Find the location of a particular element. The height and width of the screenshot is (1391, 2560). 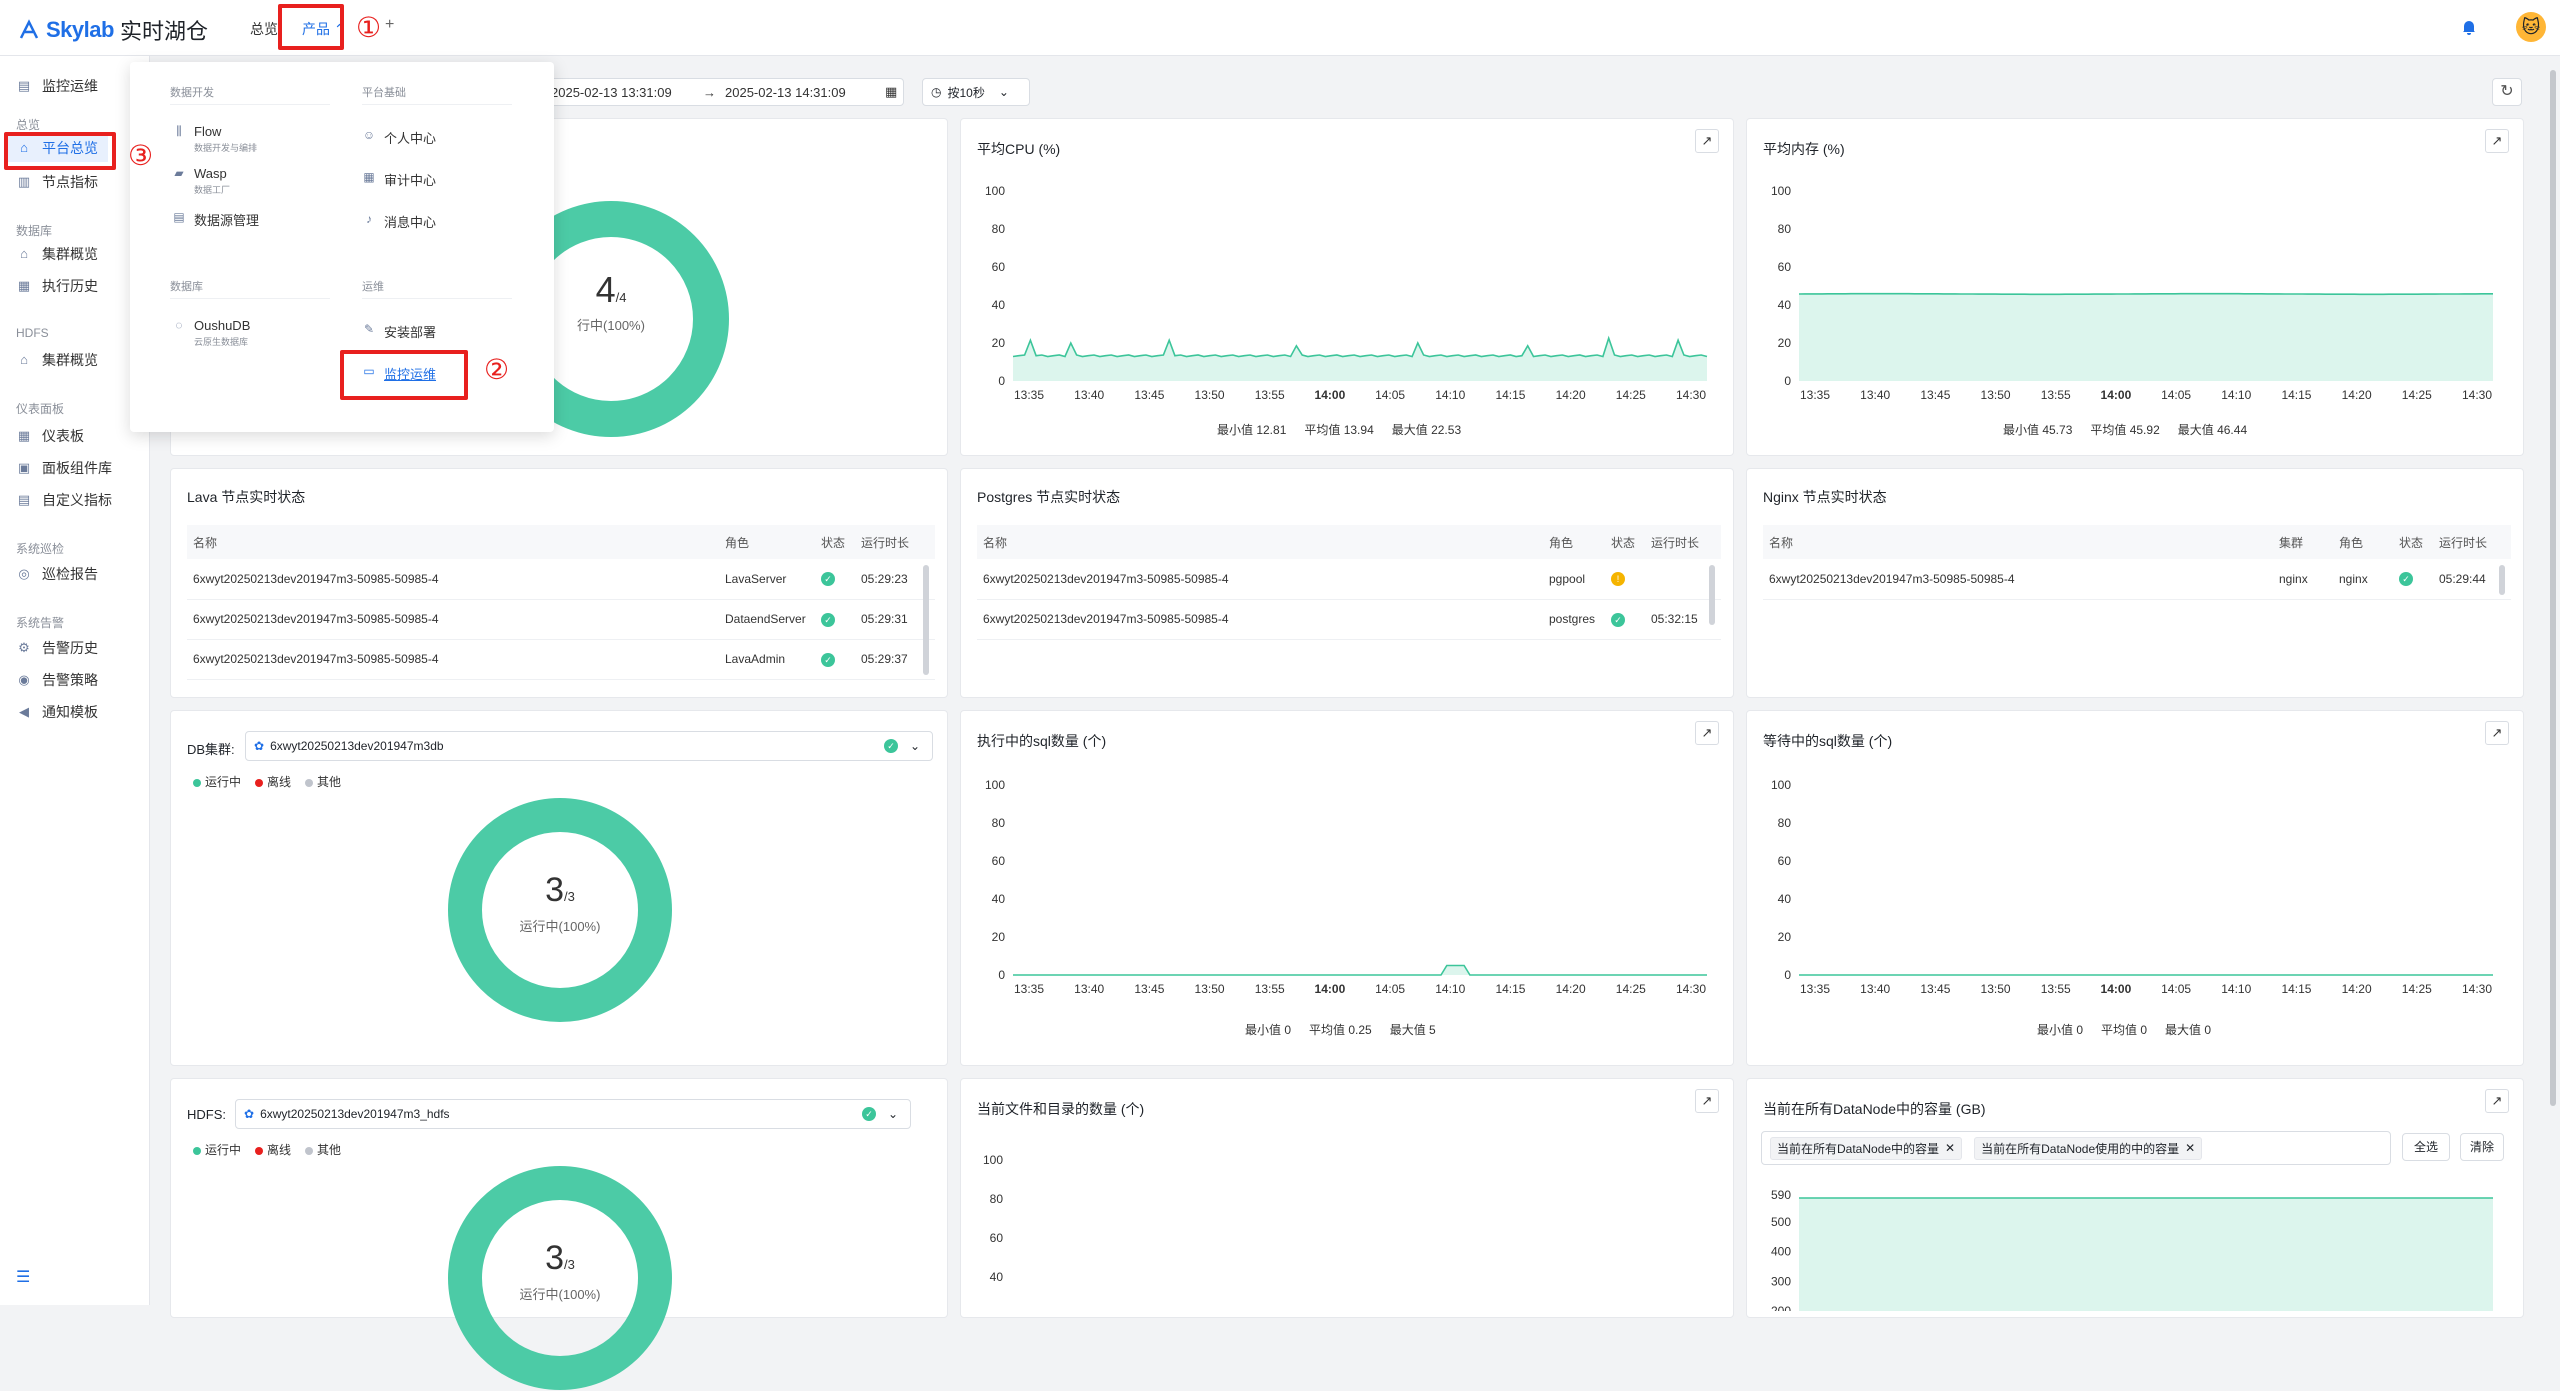

hdfs-donut-value: 3 is located at coordinates (555, 1258).